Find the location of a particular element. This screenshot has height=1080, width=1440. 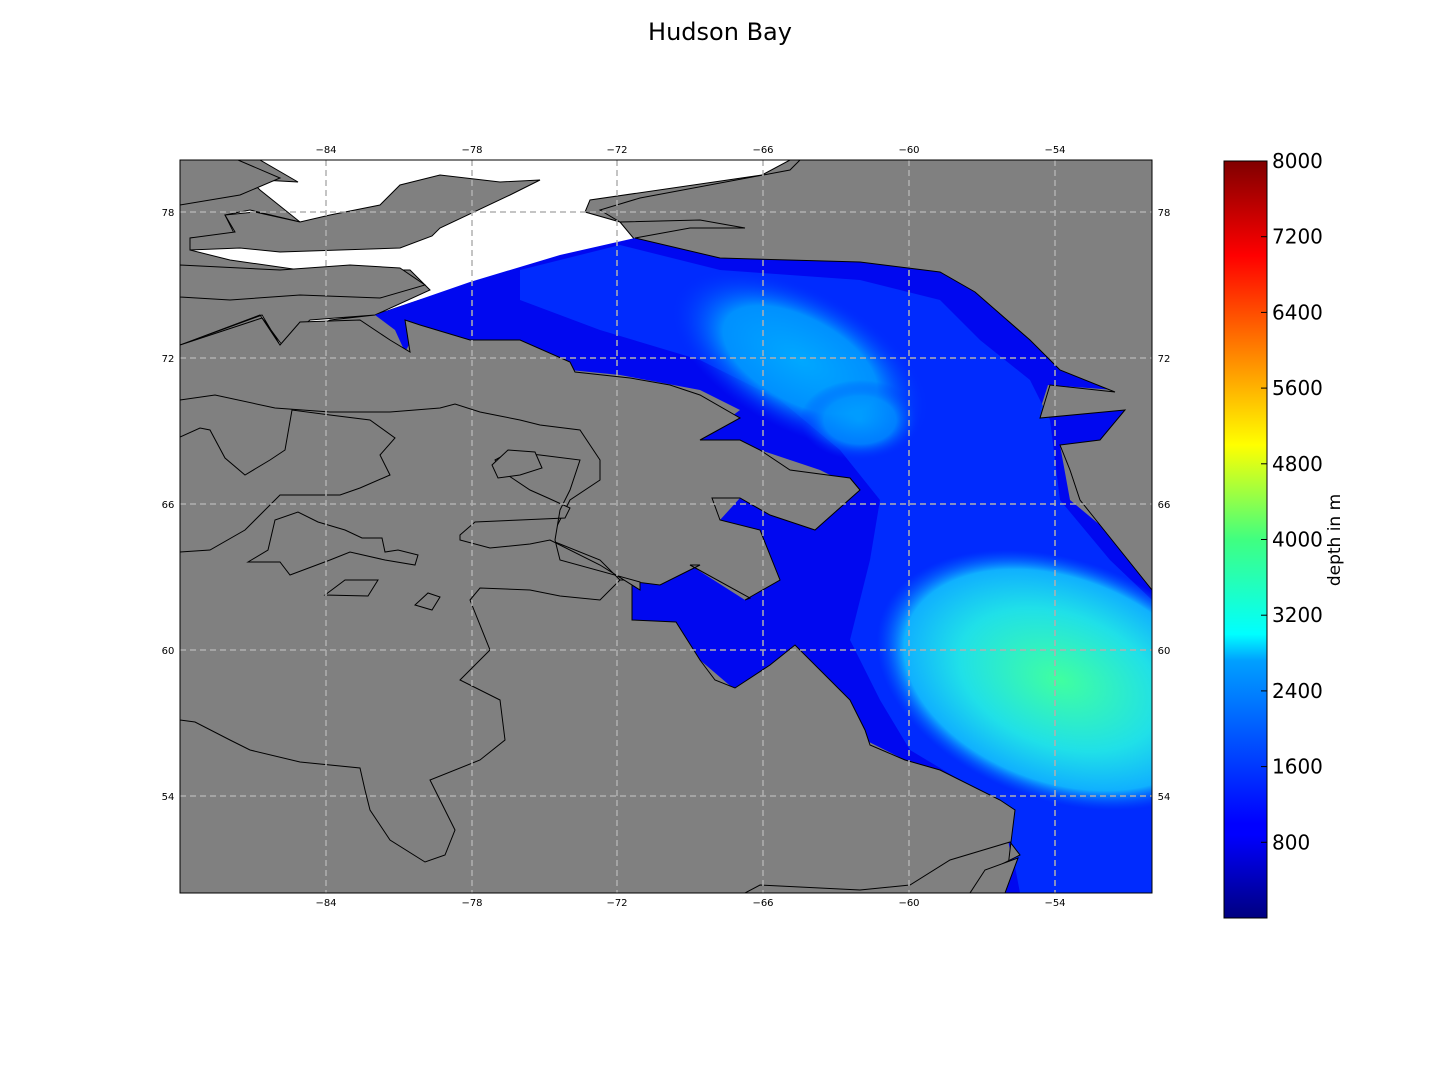

colorbar-tick-label: 2400 is located at coordinates (1297, 691).